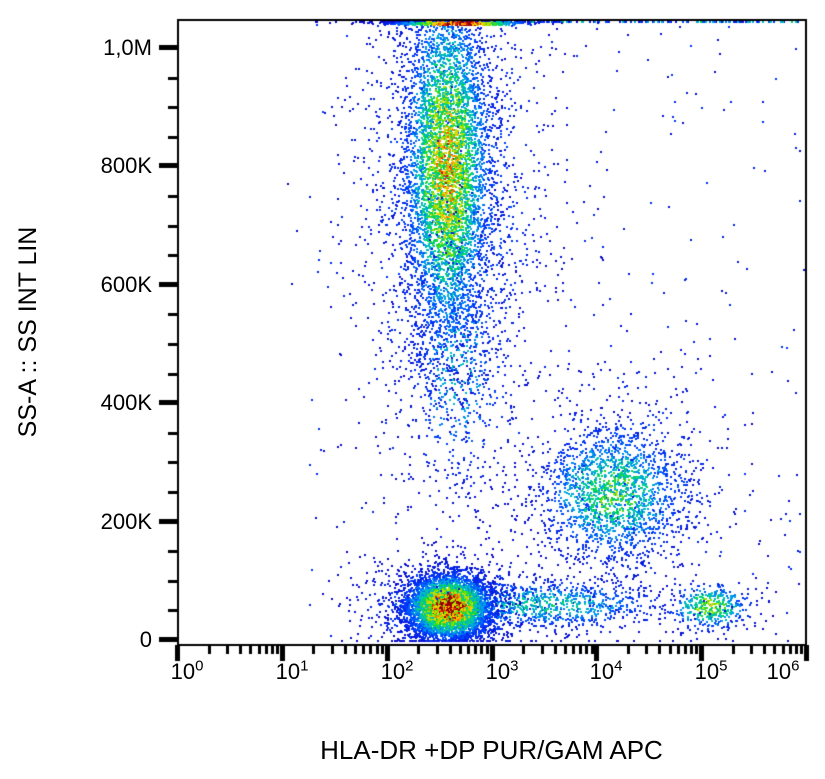 Image resolution: width=825 pixels, height=779 pixels. I want to click on y-tick-label: 800K, so click(126, 165).